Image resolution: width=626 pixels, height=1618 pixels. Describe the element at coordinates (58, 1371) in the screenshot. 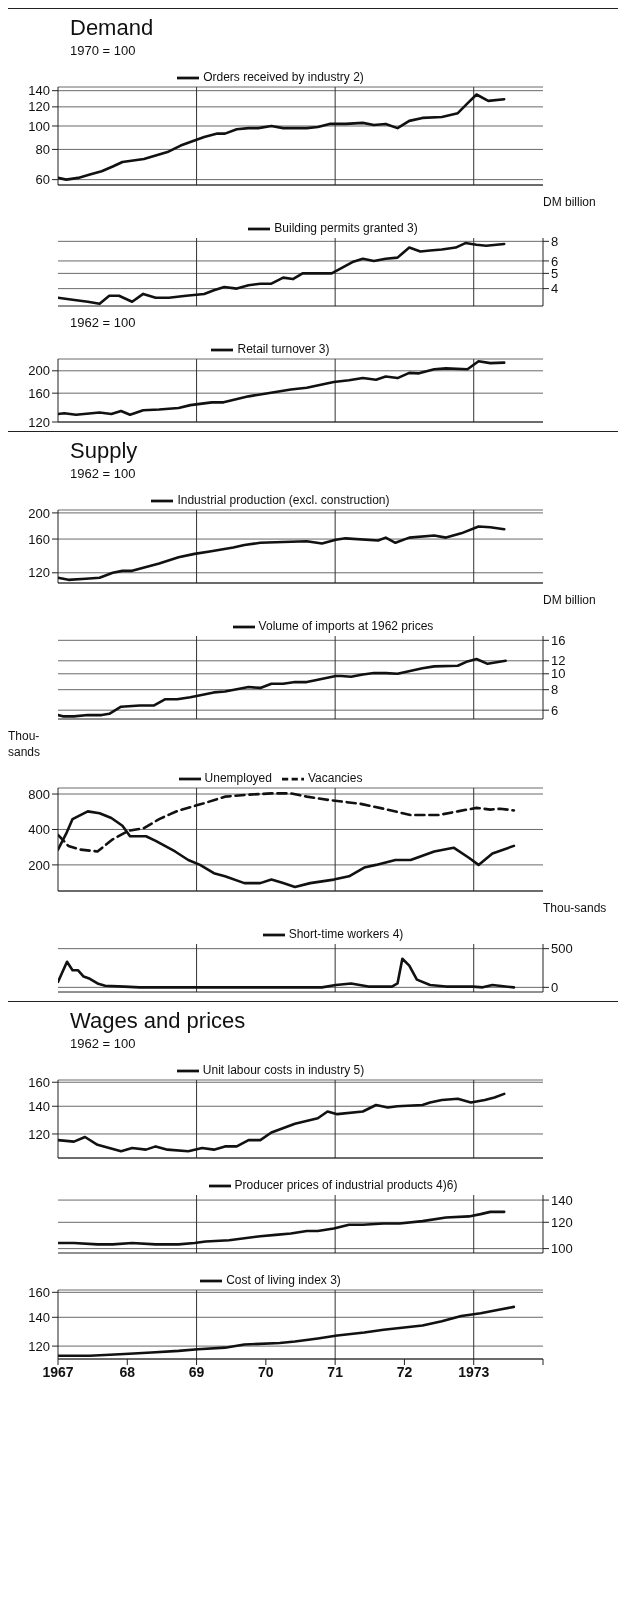

I see `x-tick-label: 1967` at that location.